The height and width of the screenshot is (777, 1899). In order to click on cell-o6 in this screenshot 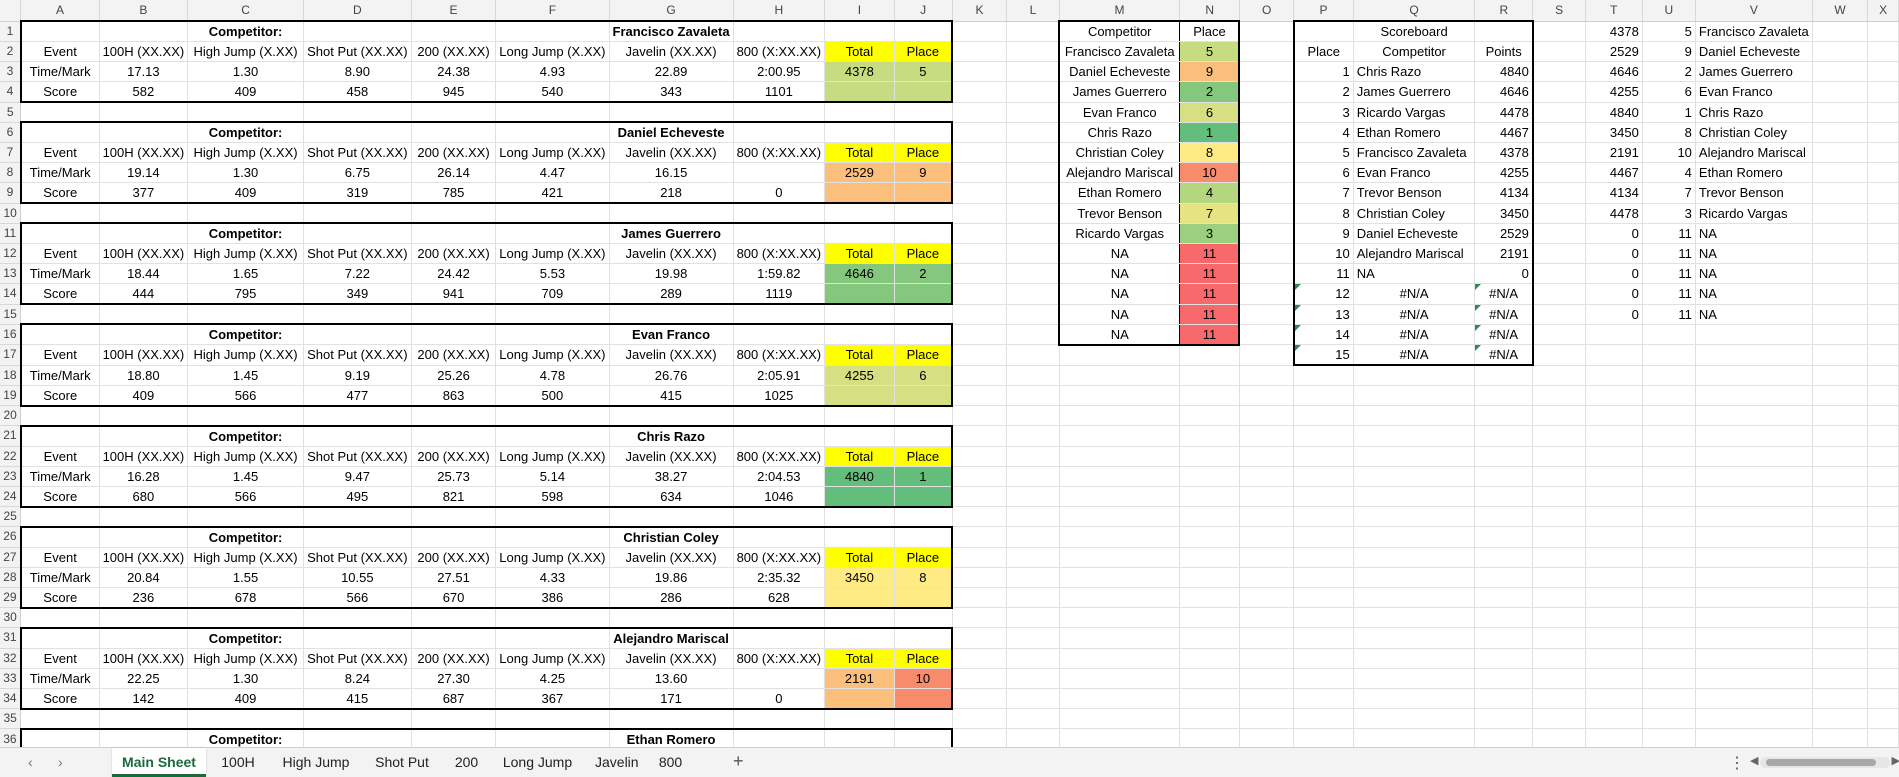, I will do `click(1267, 132)`.